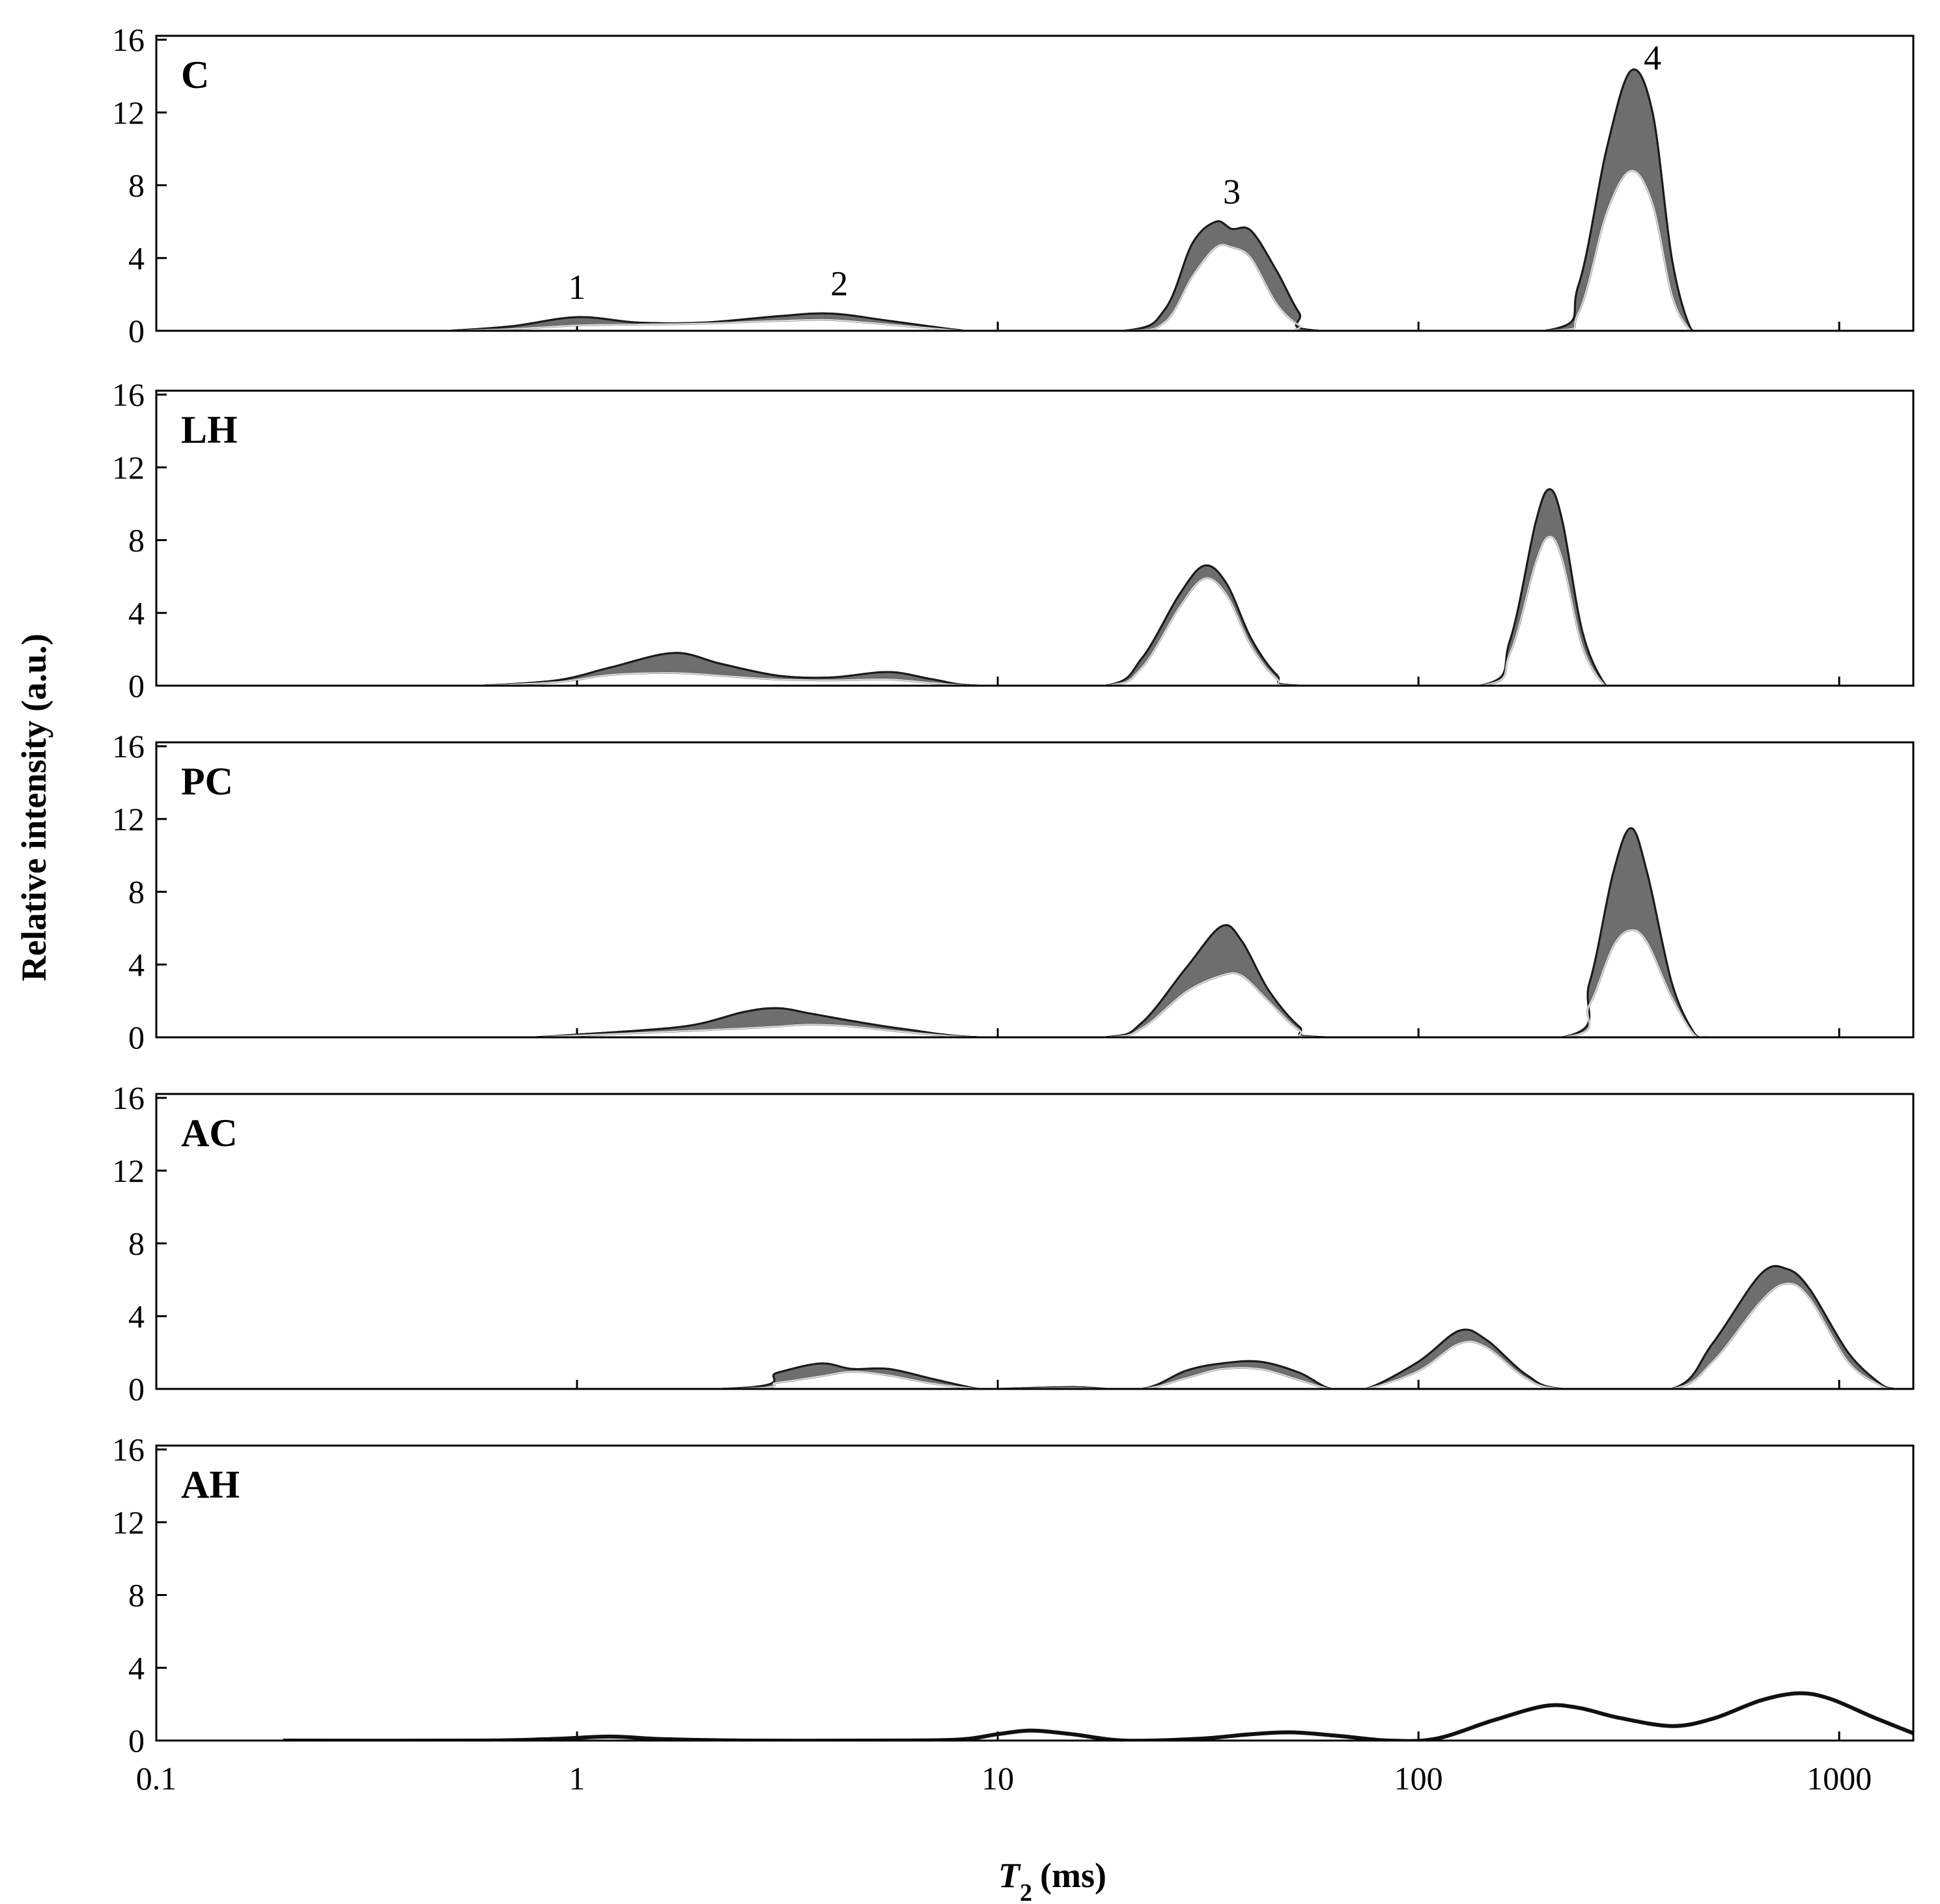 The height and width of the screenshot is (1904, 1940). I want to click on peak-label: 1, so click(577, 288).